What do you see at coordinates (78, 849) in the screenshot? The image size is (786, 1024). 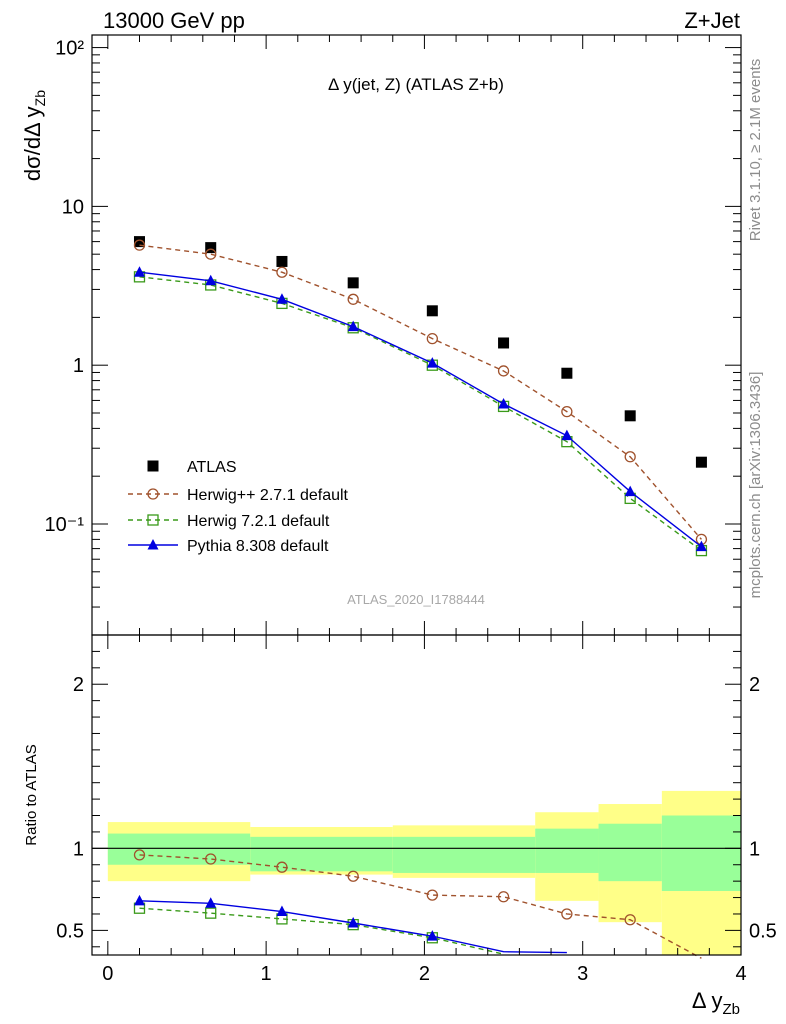 I see `ratio-y-tick-label: 1` at bounding box center [78, 849].